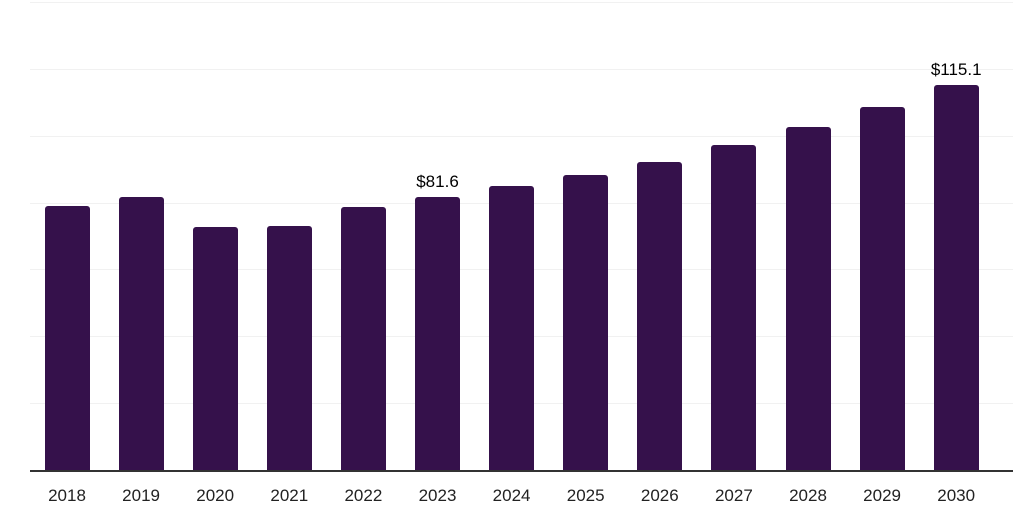 This screenshot has height=512, width=1024. I want to click on bar-2027, so click(734, 307).